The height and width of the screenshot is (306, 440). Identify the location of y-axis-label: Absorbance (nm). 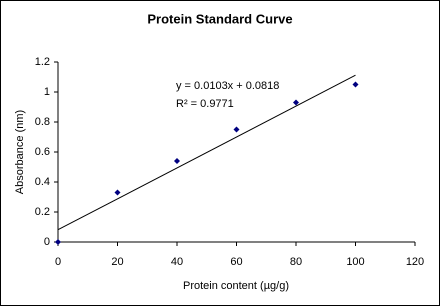
(20, 152).